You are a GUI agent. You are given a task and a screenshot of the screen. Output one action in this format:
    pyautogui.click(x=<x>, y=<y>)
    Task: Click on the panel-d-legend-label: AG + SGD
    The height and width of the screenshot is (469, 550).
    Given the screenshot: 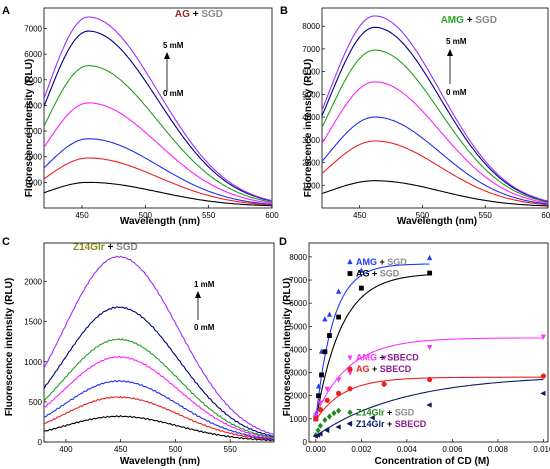 What is the action you would take?
    pyautogui.click(x=378, y=274)
    